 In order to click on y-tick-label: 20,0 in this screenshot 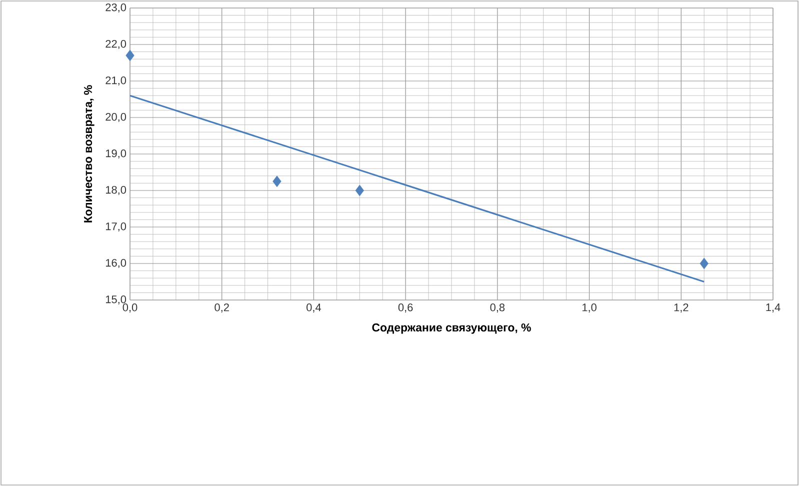, I will do `click(116, 117)`.